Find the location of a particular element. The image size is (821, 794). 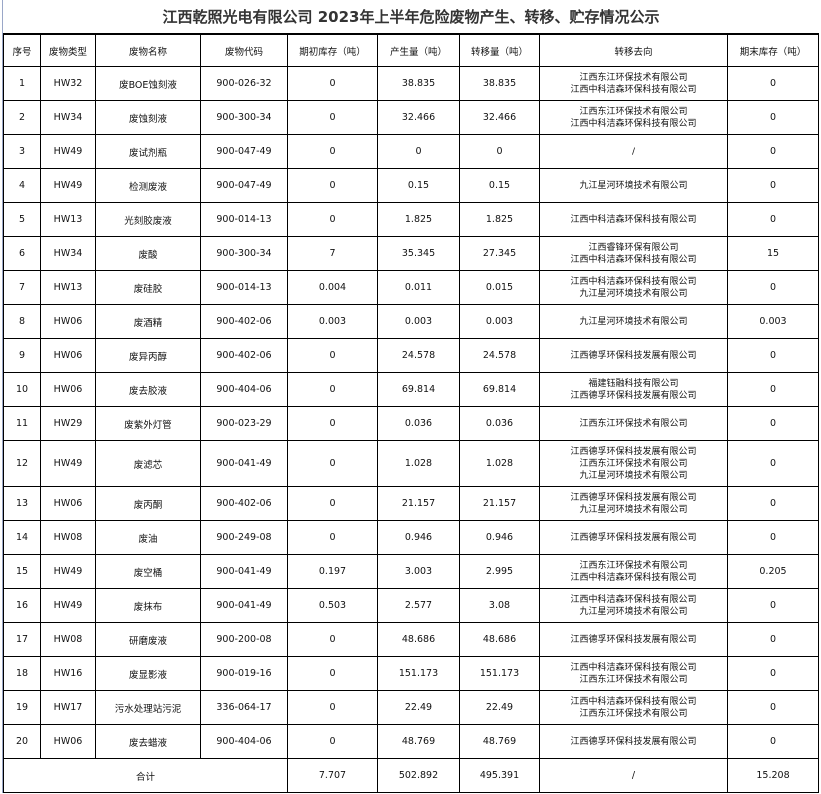

waste-name: 废蚀刻液 is located at coordinates (148, 117).